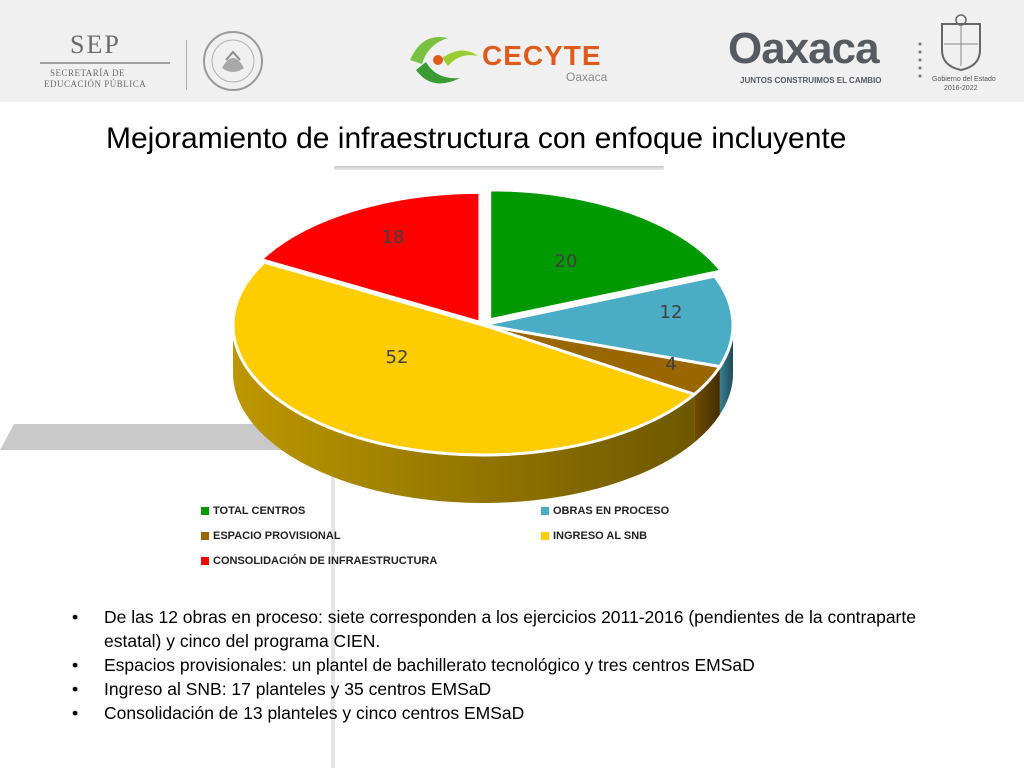 The height and width of the screenshot is (768, 1024). What do you see at coordinates (804, 48) in the screenshot?
I see `oaxaca-logo-name: Oaxaca` at bounding box center [804, 48].